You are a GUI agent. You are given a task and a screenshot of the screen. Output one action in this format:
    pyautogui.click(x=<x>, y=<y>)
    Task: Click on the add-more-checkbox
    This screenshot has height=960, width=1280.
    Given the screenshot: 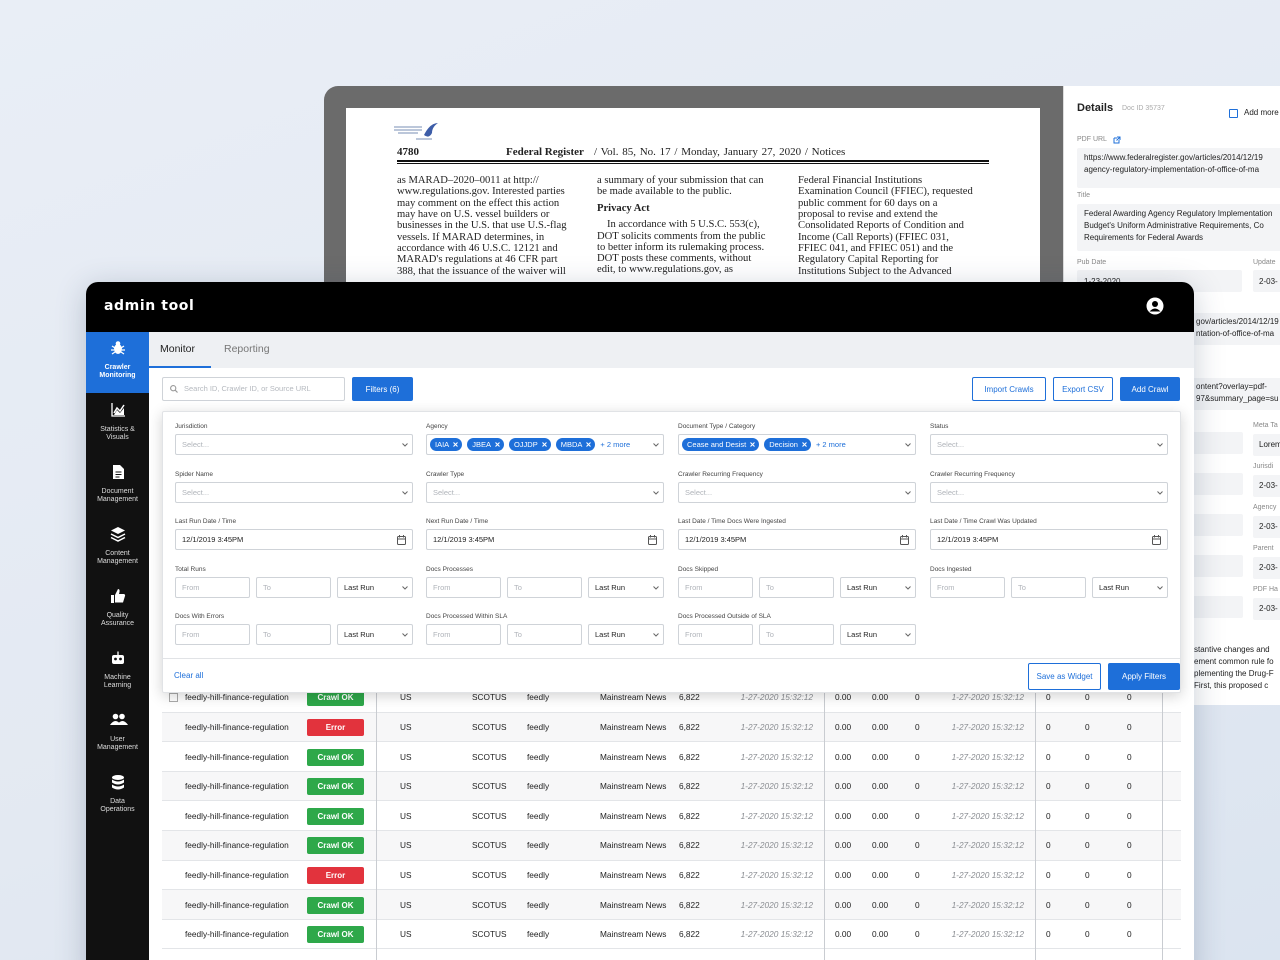 What is the action you would take?
    pyautogui.click(x=1233, y=113)
    